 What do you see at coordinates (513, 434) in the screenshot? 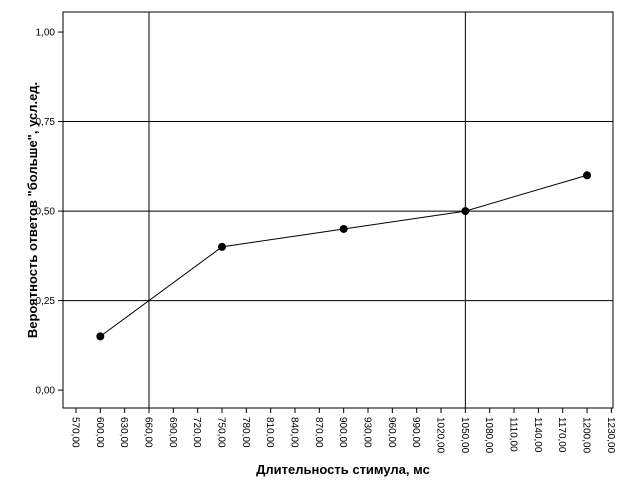
I see `x-tick-label: 1110,00` at bounding box center [513, 434].